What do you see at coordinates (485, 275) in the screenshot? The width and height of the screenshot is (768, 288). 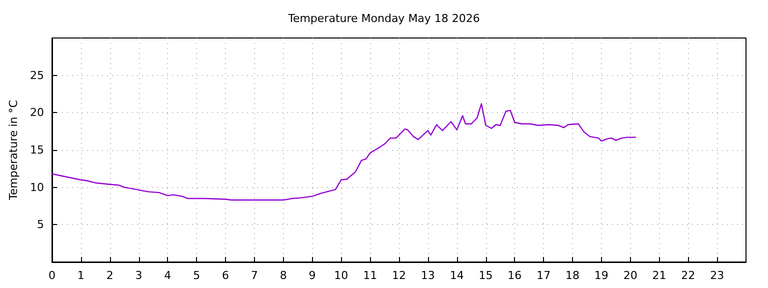 I see `x-tick-label: 15` at bounding box center [485, 275].